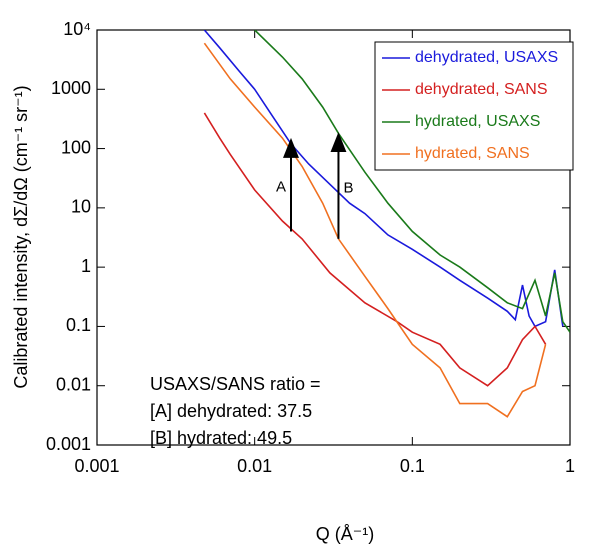 This screenshot has width=613, height=556. What do you see at coordinates (486, 57) in the screenshot?
I see `legend-label: dehydrated, USAXS` at bounding box center [486, 57].